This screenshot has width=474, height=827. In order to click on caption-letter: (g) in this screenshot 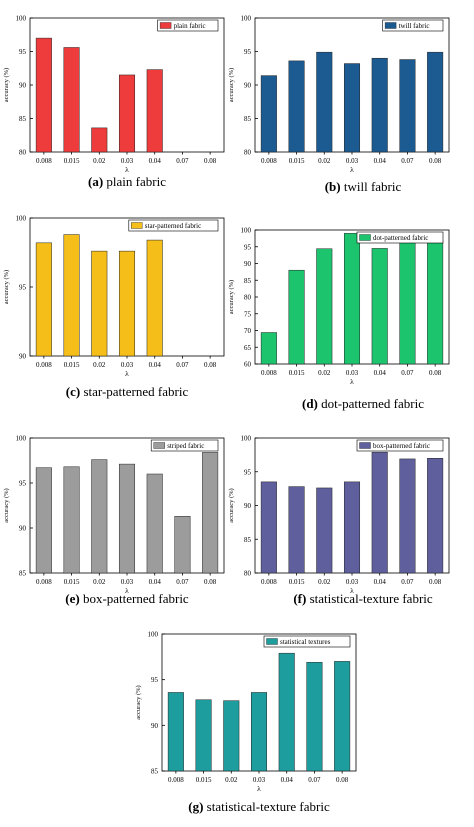, I will do `click(196, 806)`.